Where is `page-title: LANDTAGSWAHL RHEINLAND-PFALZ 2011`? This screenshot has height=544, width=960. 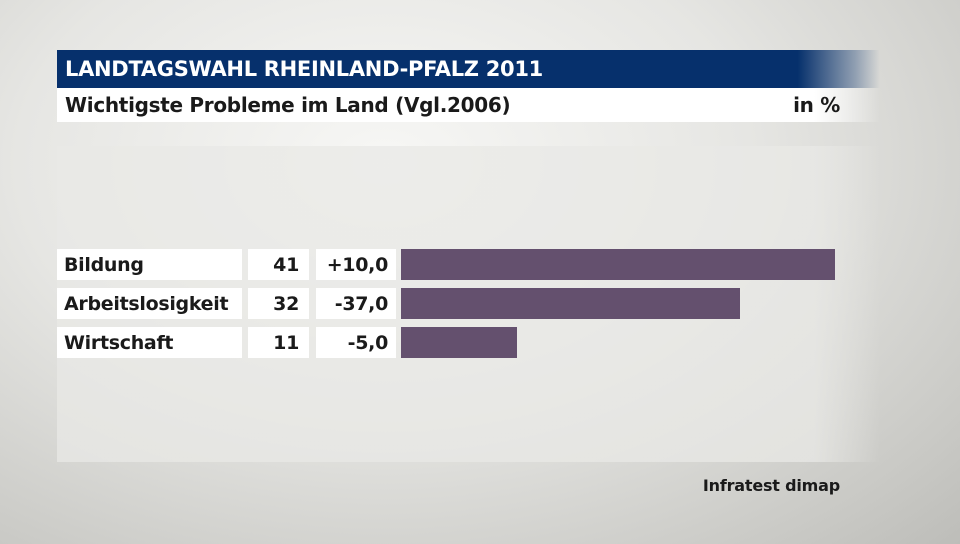
page-title: LANDTAGSWAHL RHEINLAND-PFALZ 2011 is located at coordinates (468, 69).